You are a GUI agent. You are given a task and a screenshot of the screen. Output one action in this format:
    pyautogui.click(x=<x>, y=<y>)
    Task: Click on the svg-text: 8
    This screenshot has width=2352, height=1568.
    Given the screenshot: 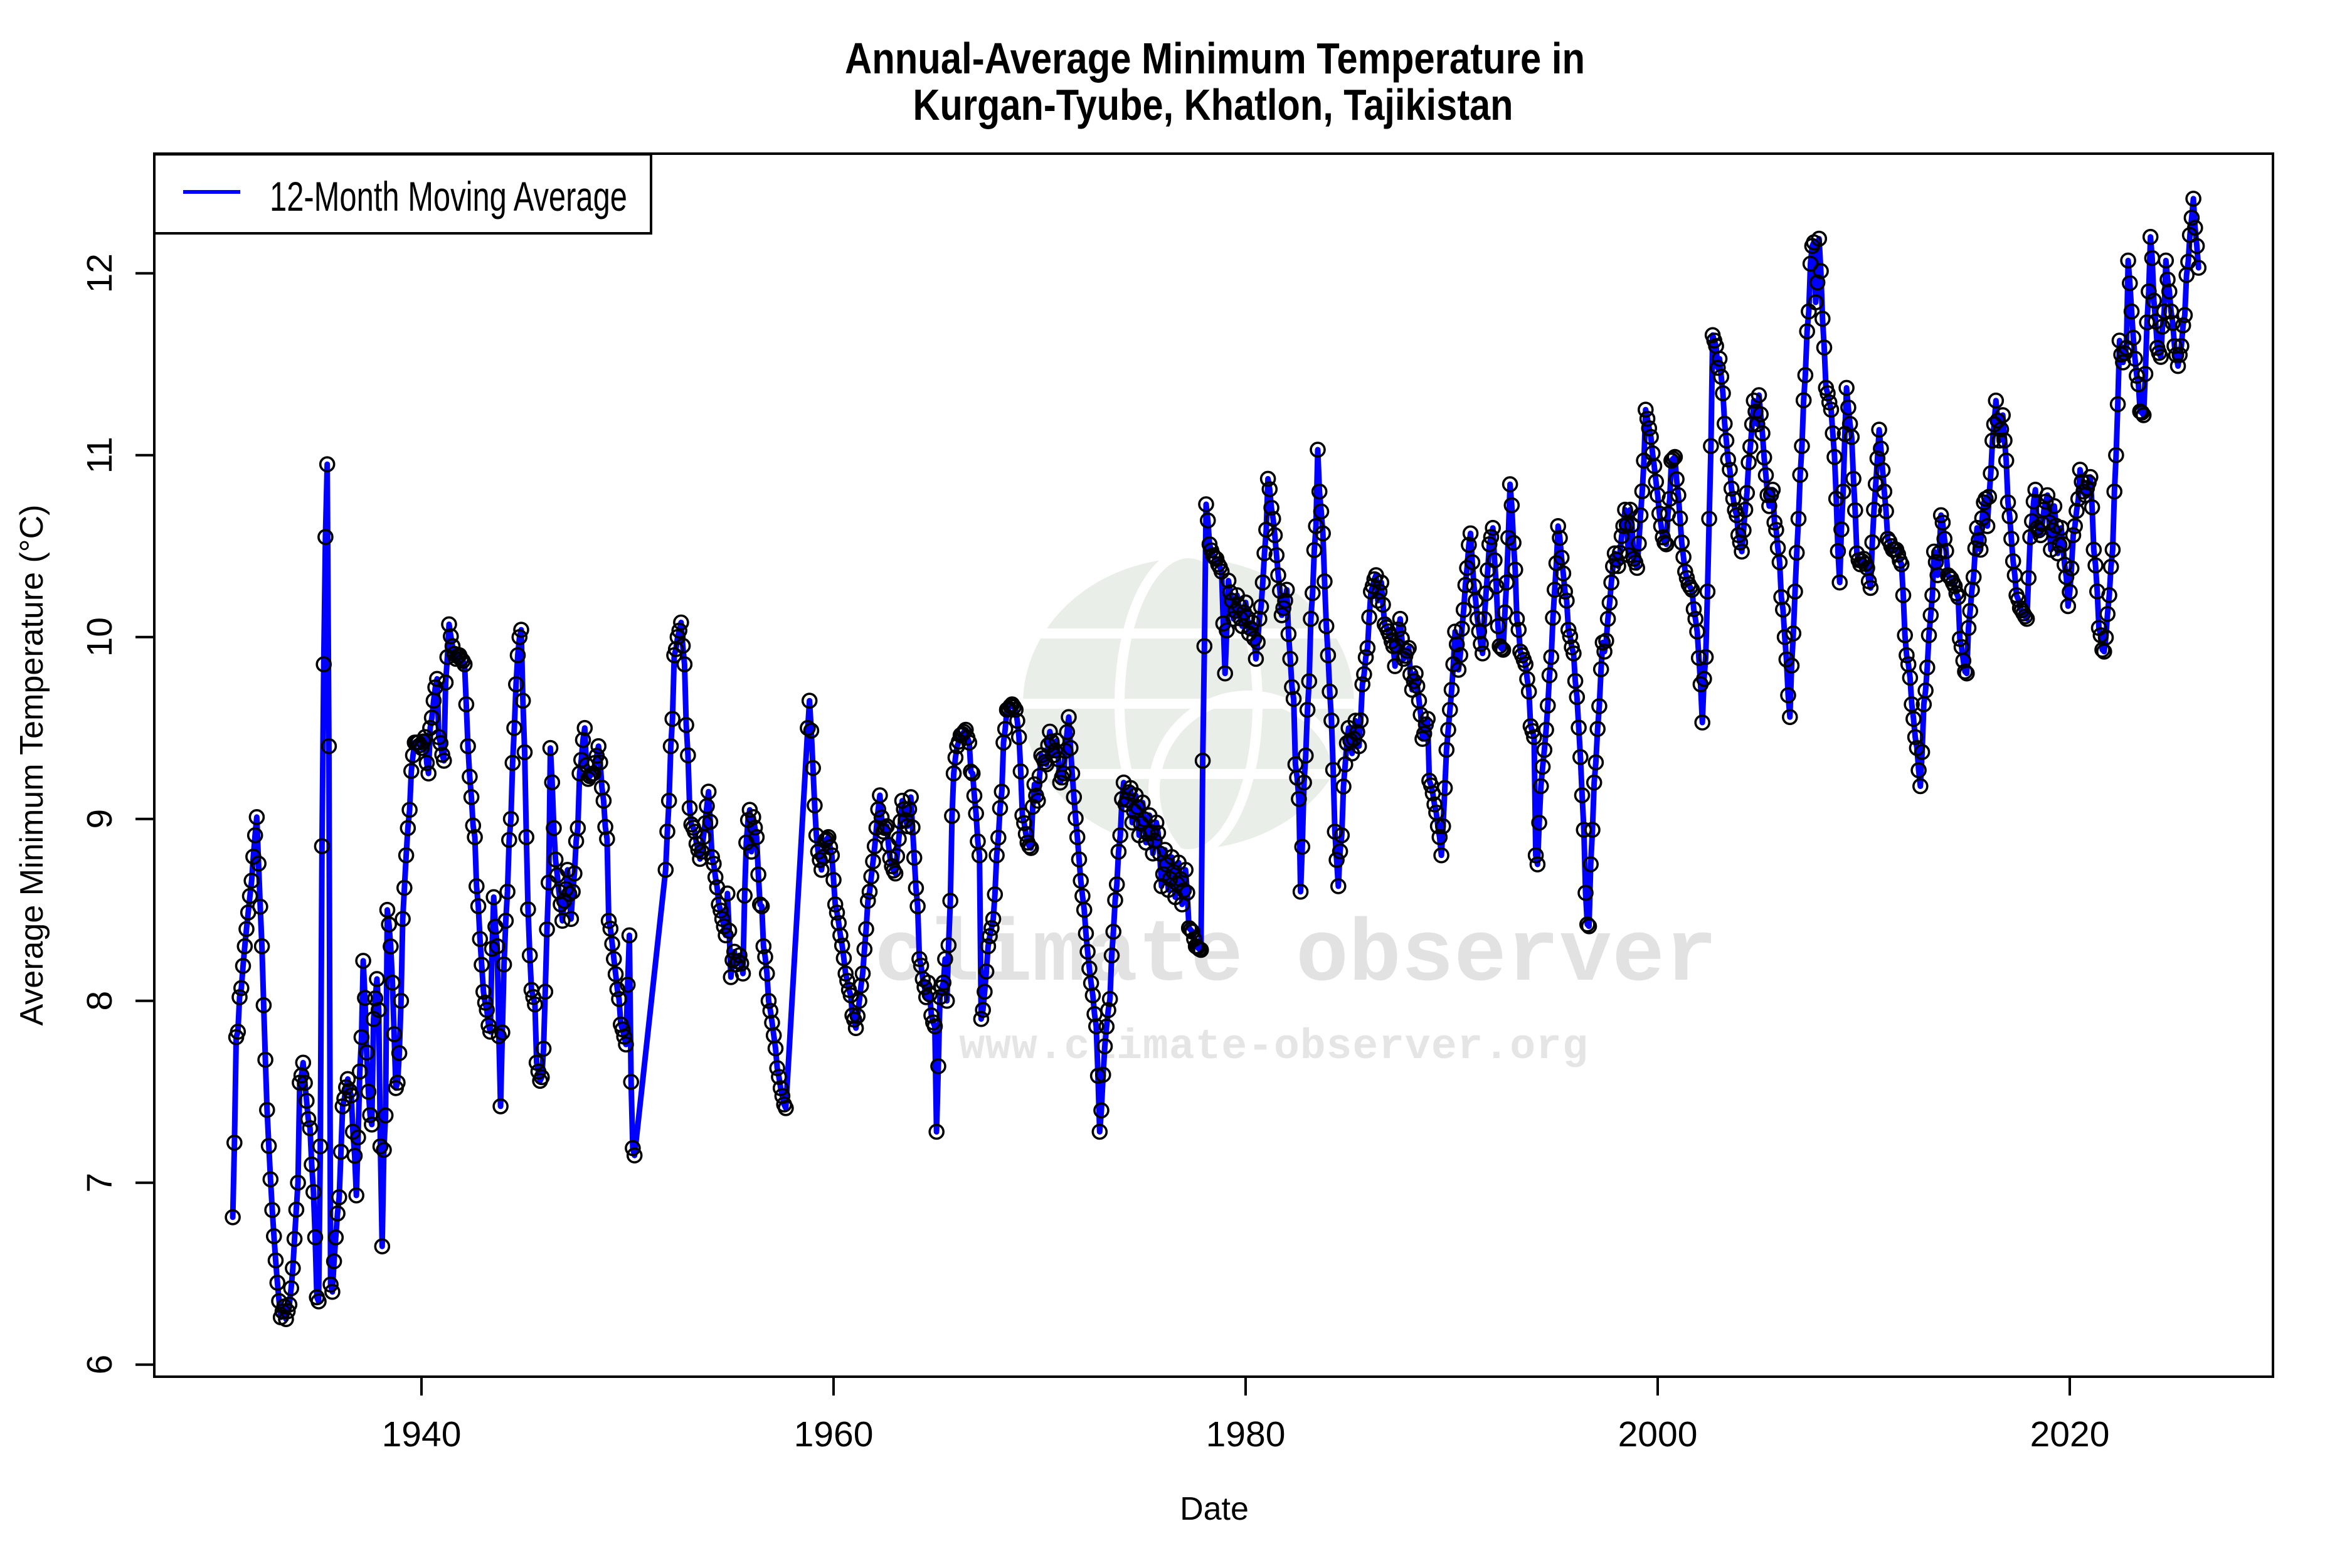 What is the action you would take?
    pyautogui.click(x=100, y=1001)
    